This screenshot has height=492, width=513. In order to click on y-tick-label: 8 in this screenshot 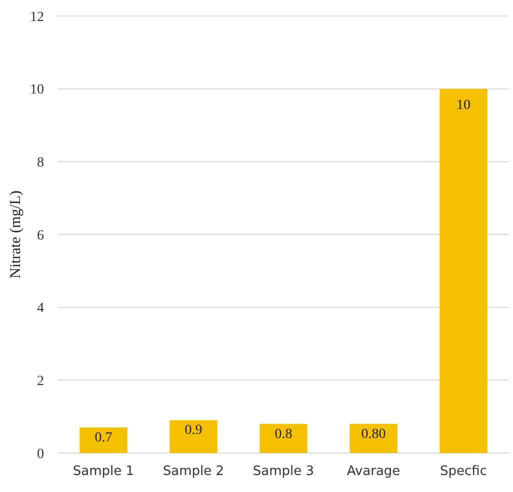, I will do `click(40, 163)`.